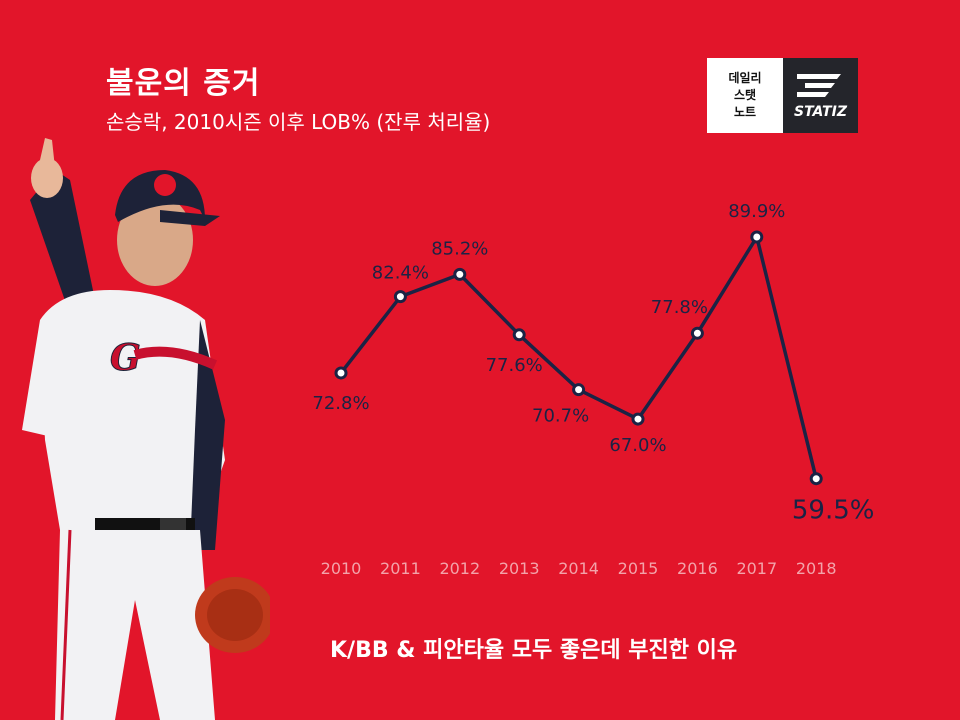 Image resolution: width=960 pixels, height=720 pixels. Describe the element at coordinates (460, 274) in the screenshot. I see `data-point-2012` at that location.